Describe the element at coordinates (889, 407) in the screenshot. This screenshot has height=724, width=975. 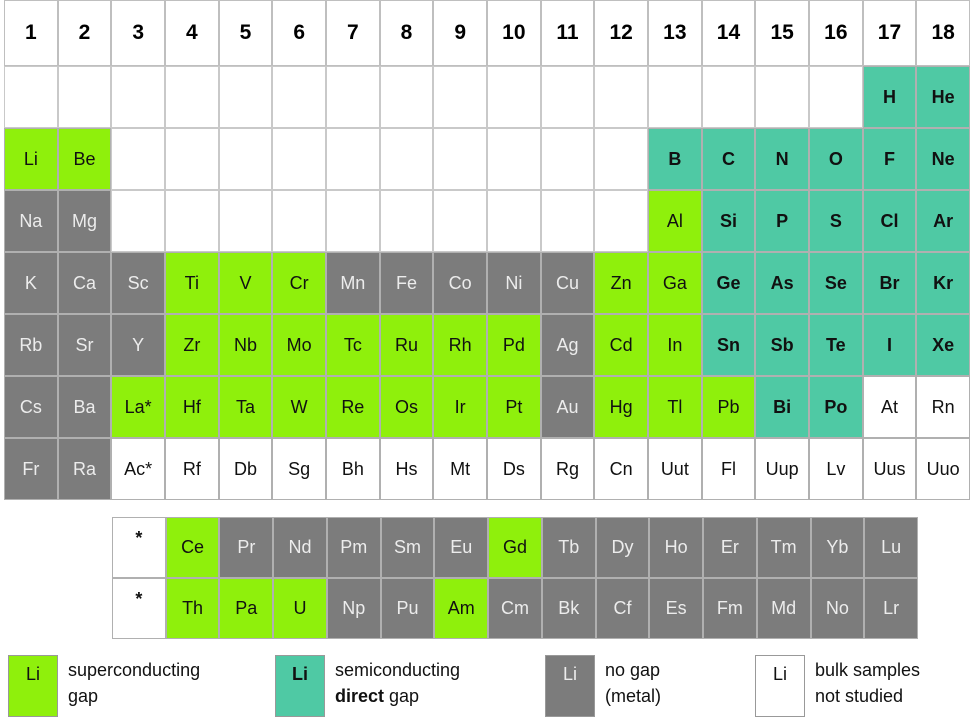
I see `element-cell-at: At` at that location.